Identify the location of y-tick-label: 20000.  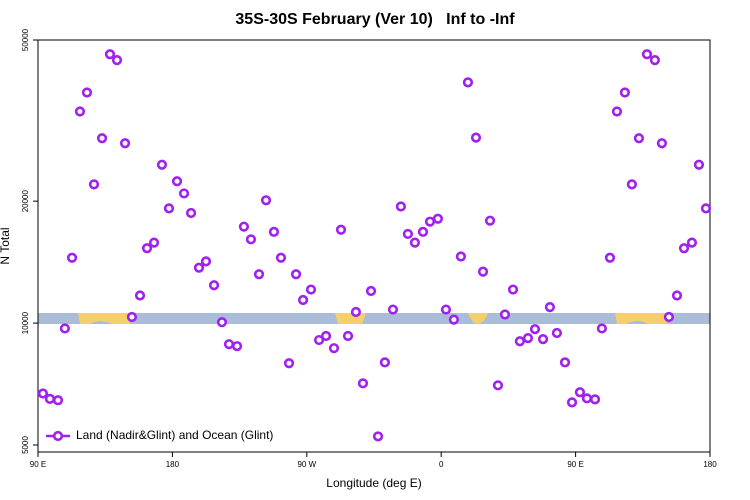
(25, 200).